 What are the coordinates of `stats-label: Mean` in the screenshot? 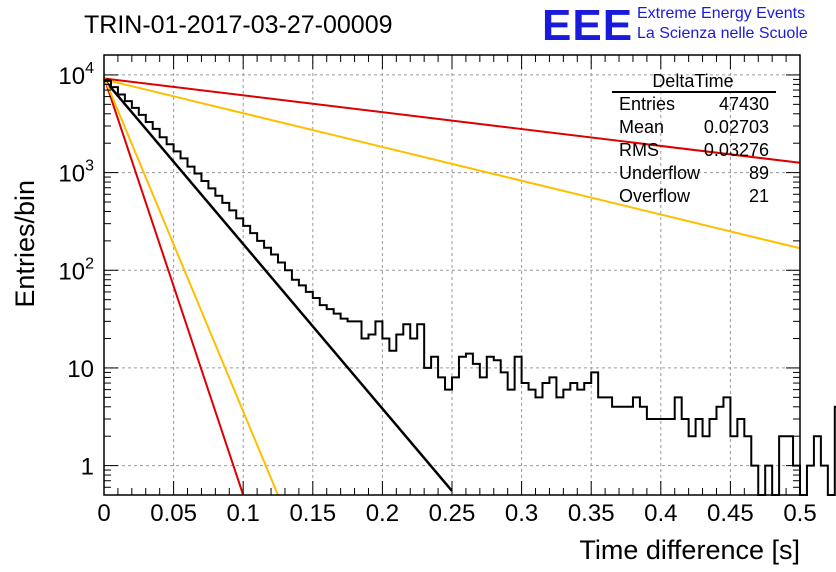 It's located at (641, 127).